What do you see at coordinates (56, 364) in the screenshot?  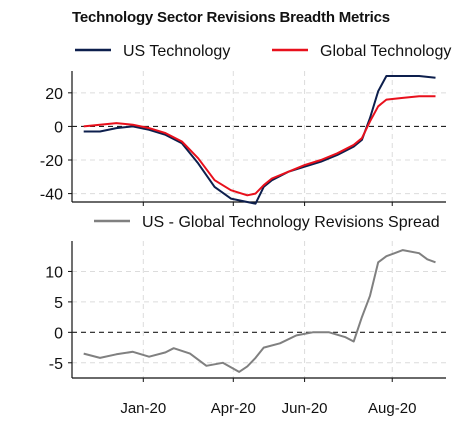 I see `y-tick-label: -5` at bounding box center [56, 364].